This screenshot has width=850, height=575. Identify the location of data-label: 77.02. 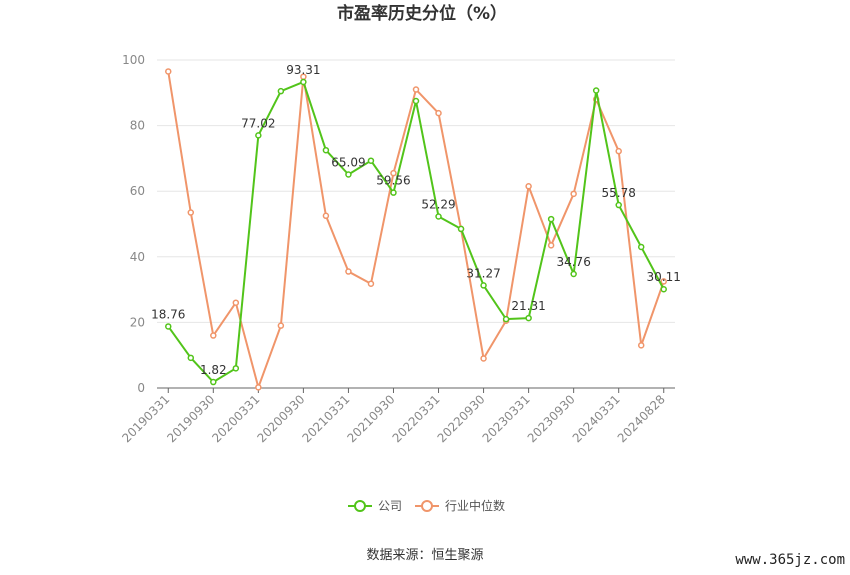
(258, 123).